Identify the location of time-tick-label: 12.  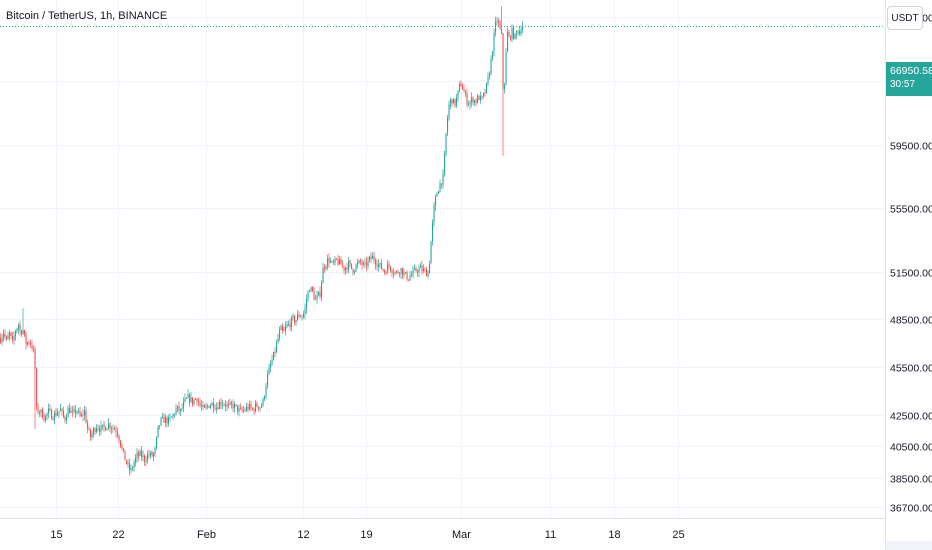
(303, 535).